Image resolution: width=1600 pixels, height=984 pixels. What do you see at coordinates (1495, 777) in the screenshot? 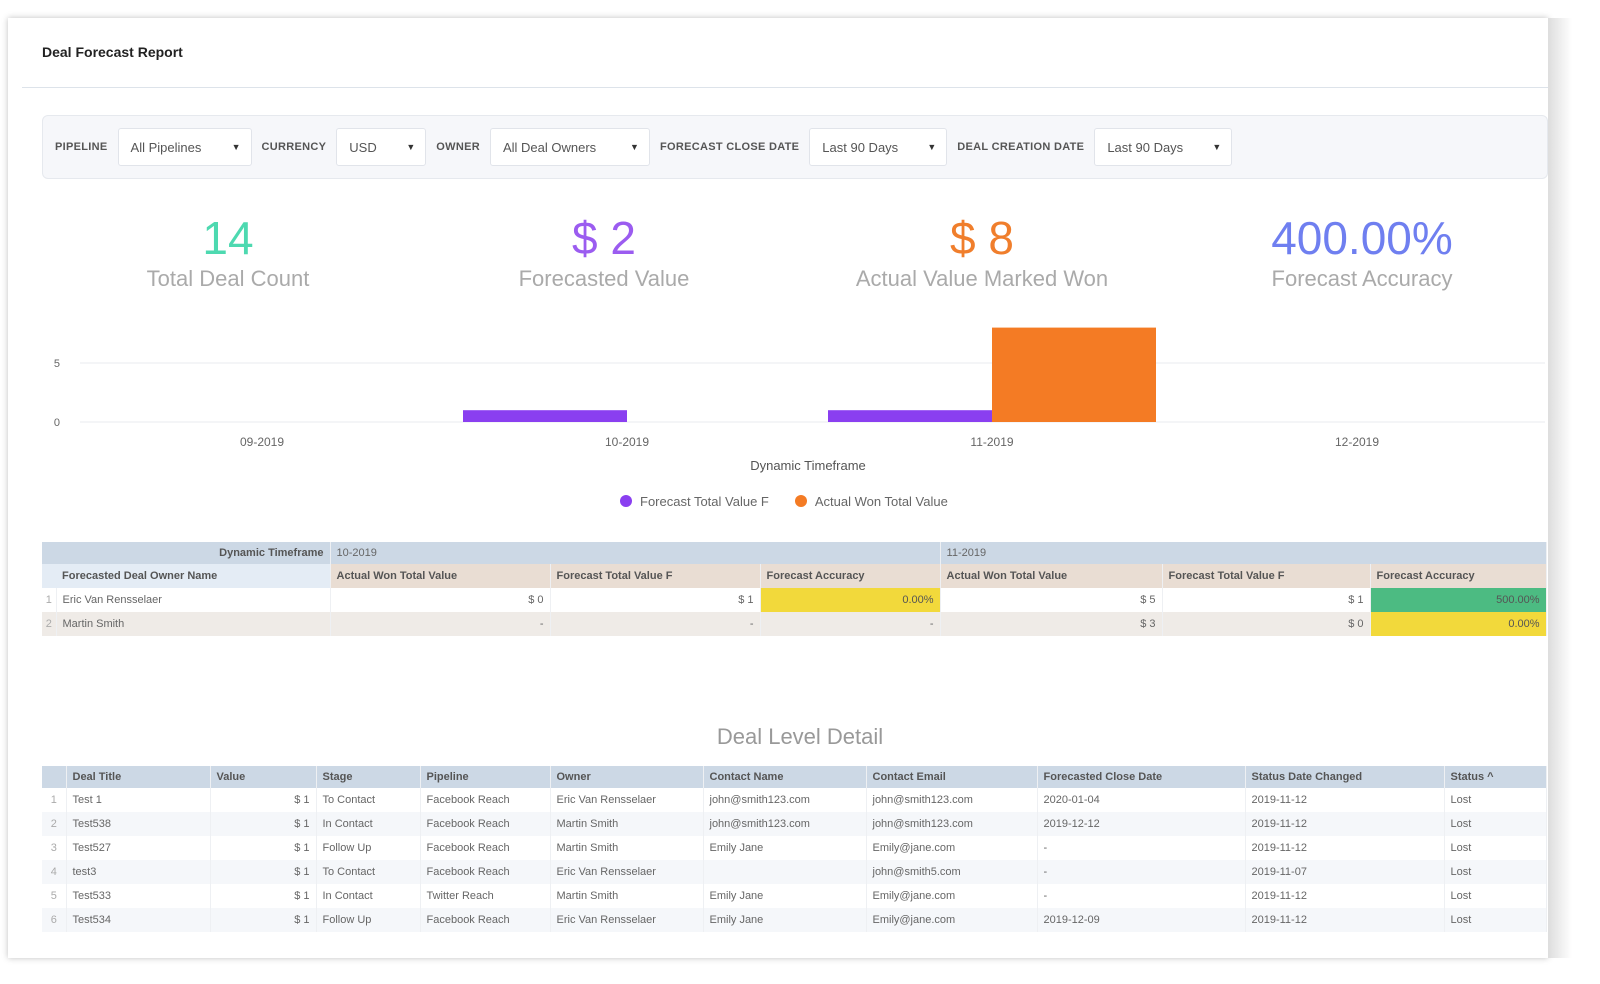
I see `column-header: Status ^` at bounding box center [1495, 777].